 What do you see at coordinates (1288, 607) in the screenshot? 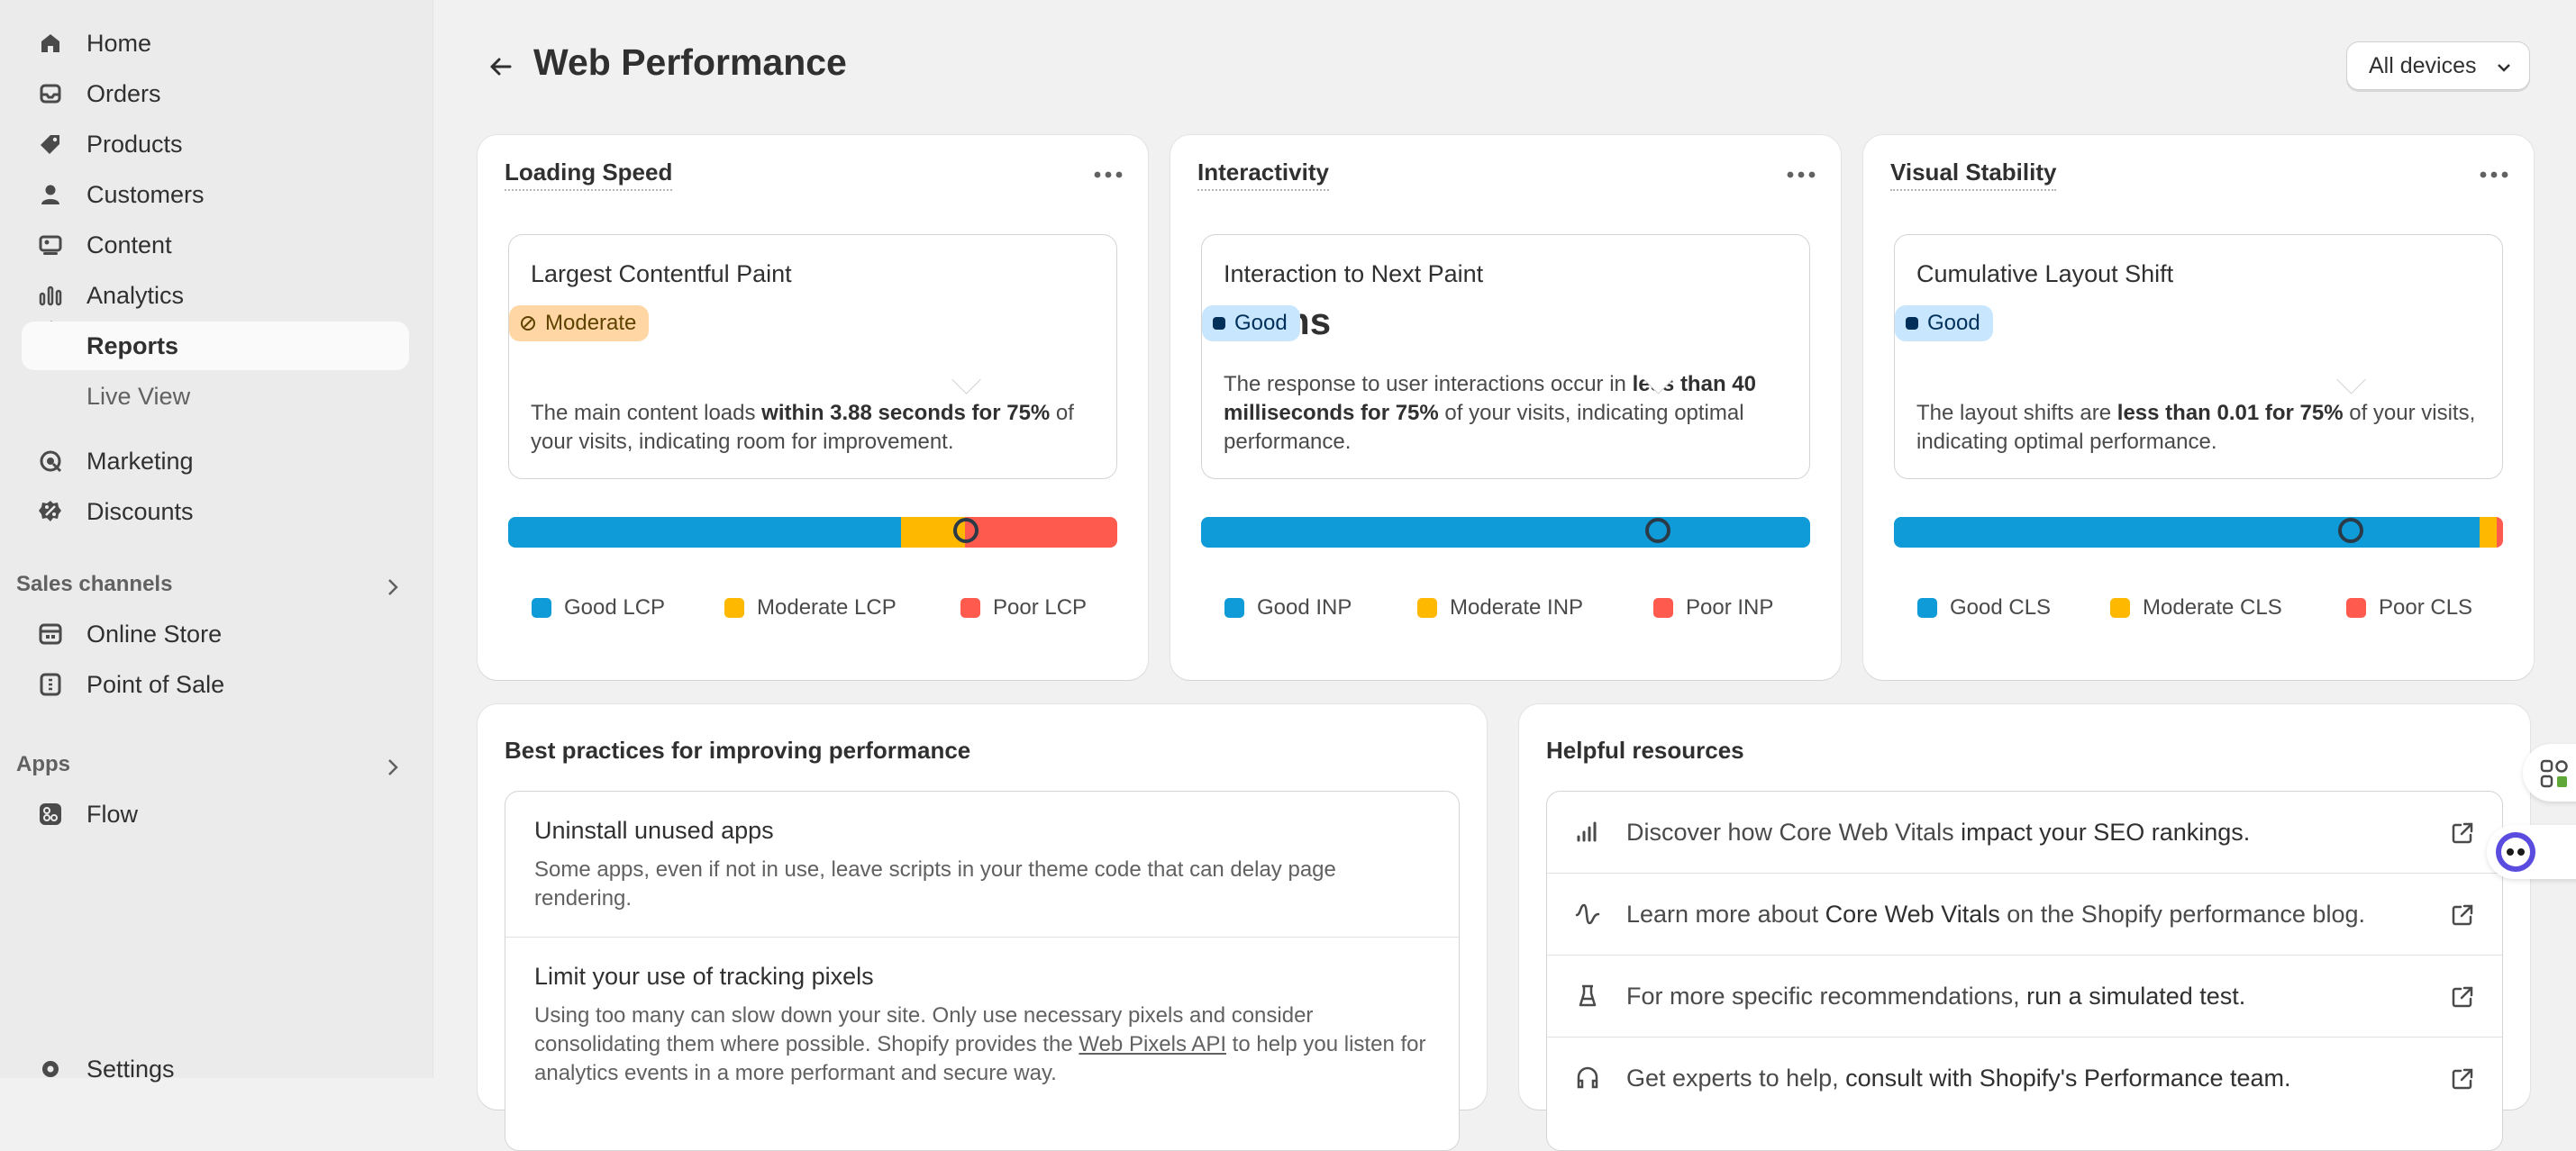
I see `legend-good: Good INP` at bounding box center [1288, 607].